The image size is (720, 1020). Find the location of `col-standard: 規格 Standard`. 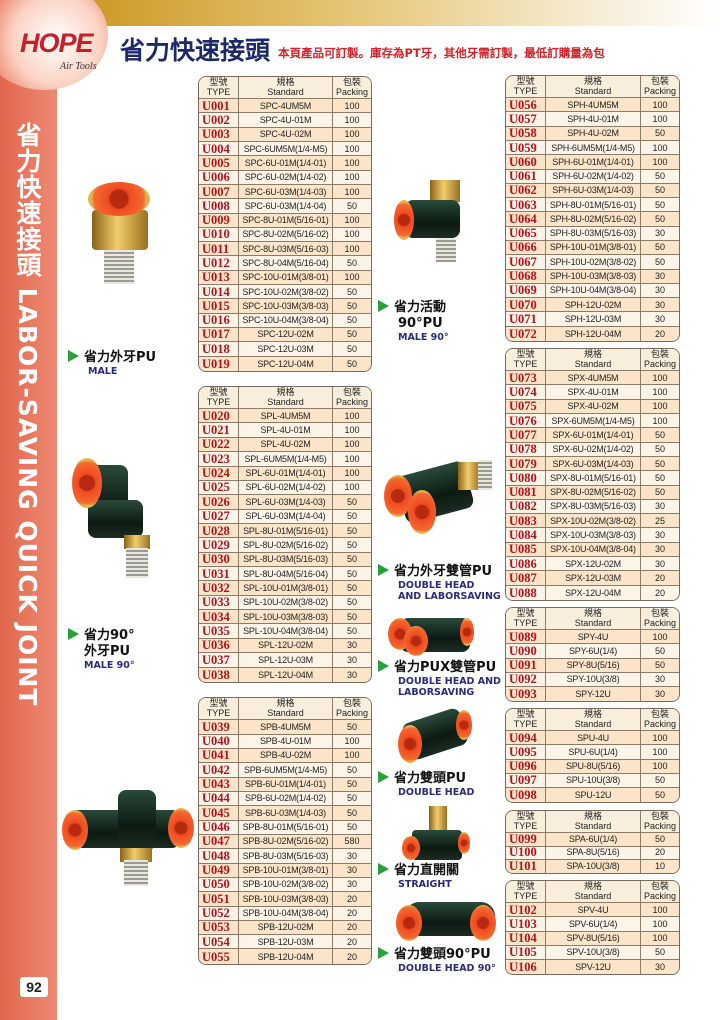

col-standard: 規格 Standard is located at coordinates (593, 619).